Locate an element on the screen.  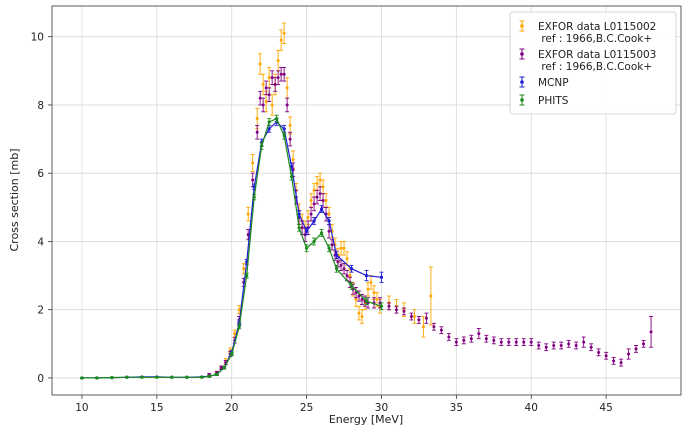
y-tick-label: 0 is located at coordinates (40, 379).